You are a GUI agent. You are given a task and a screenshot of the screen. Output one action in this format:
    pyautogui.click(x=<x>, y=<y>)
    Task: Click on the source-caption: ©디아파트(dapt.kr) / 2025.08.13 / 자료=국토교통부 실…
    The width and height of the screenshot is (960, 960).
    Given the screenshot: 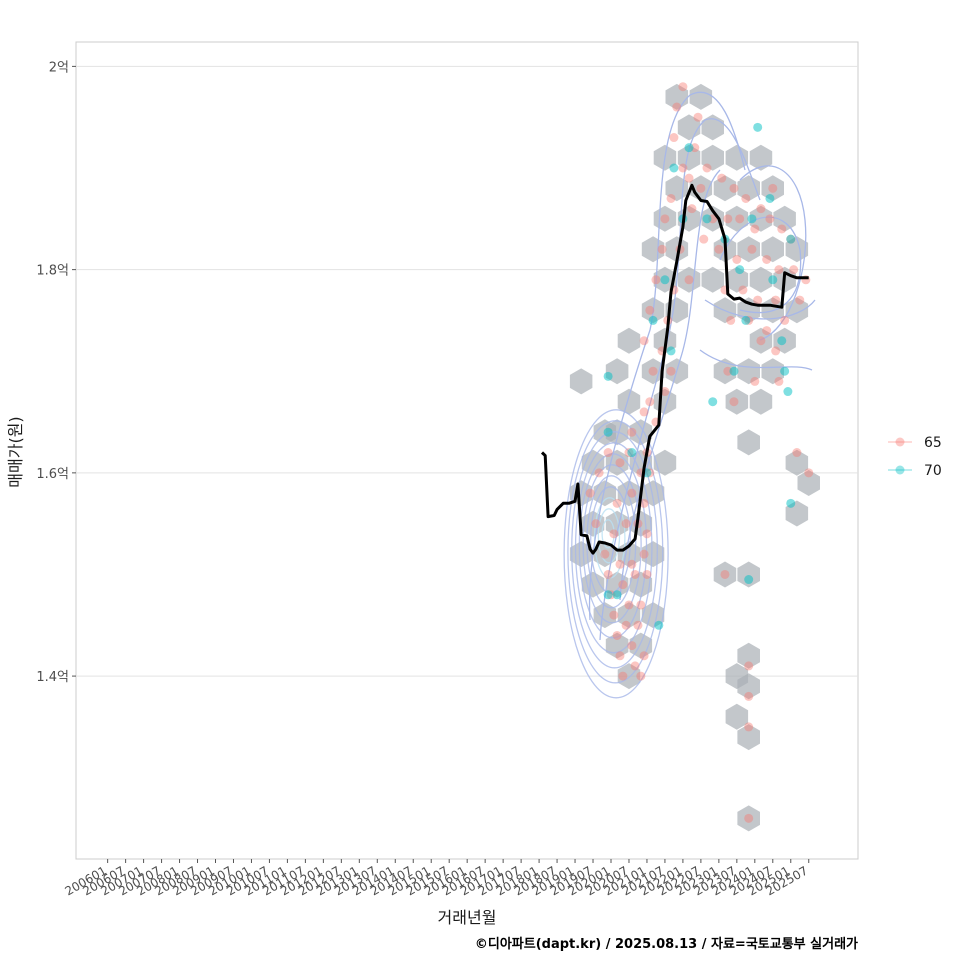 What is the action you would take?
    pyautogui.click(x=666, y=944)
    